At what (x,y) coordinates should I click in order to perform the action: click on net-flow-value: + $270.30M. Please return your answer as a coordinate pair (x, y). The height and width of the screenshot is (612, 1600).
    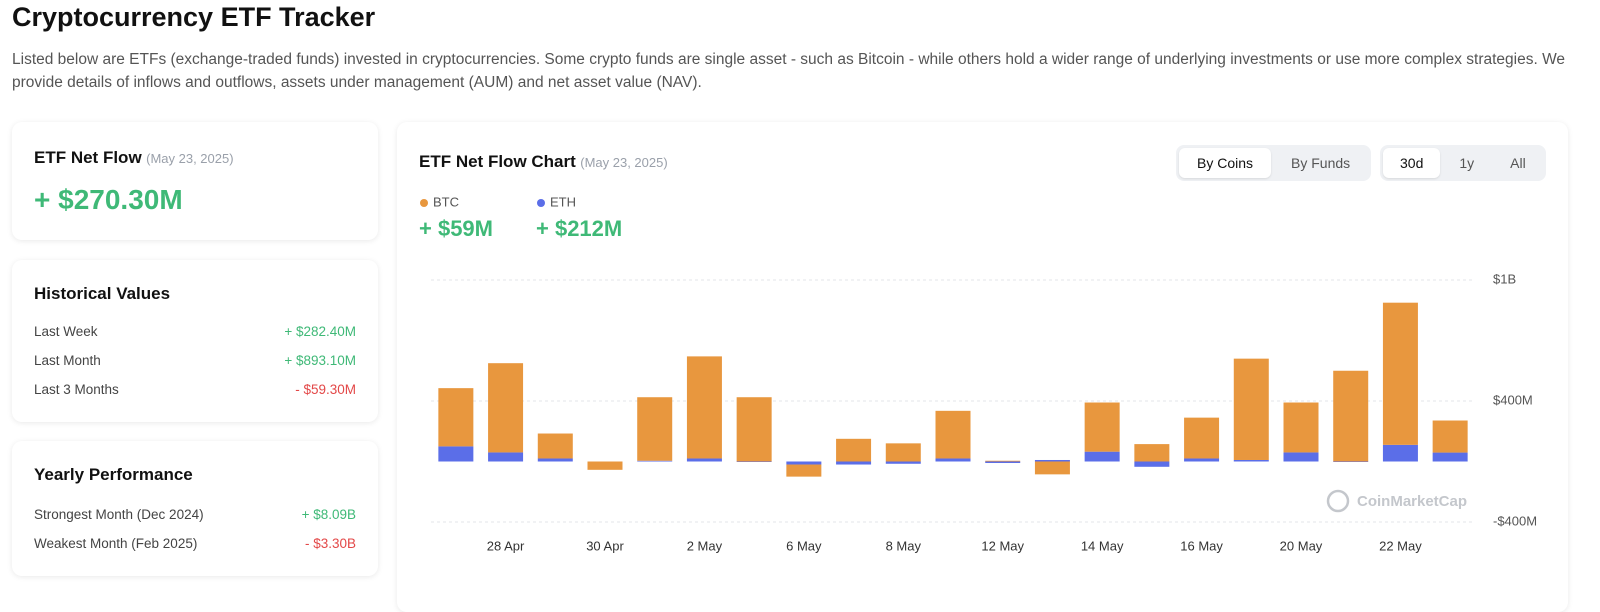
    Looking at the image, I should click on (108, 199).